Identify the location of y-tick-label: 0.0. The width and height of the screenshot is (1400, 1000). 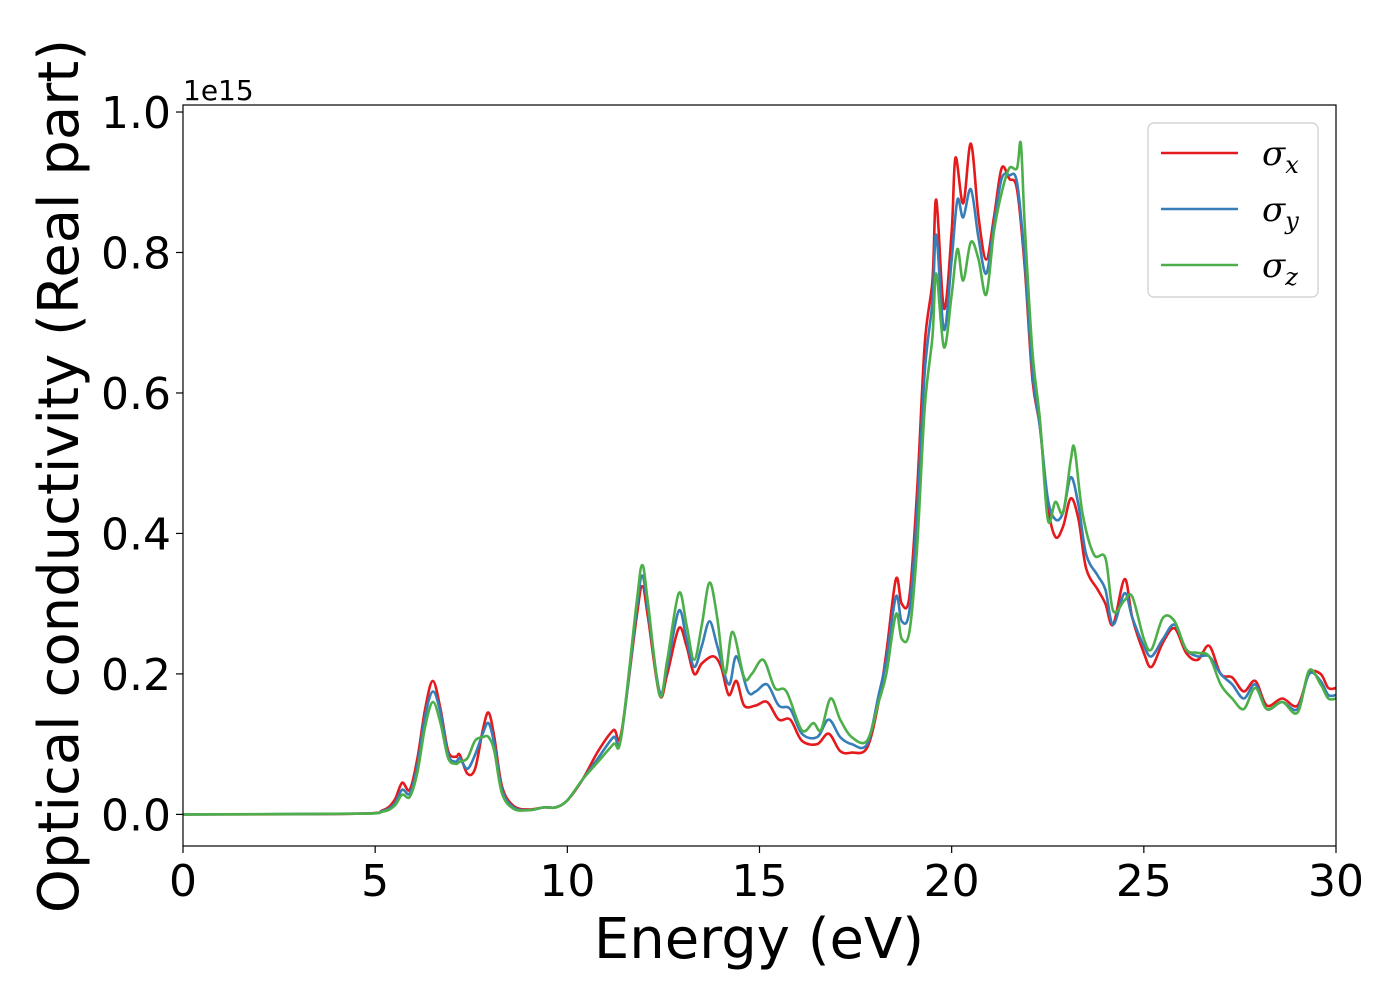
(136, 815).